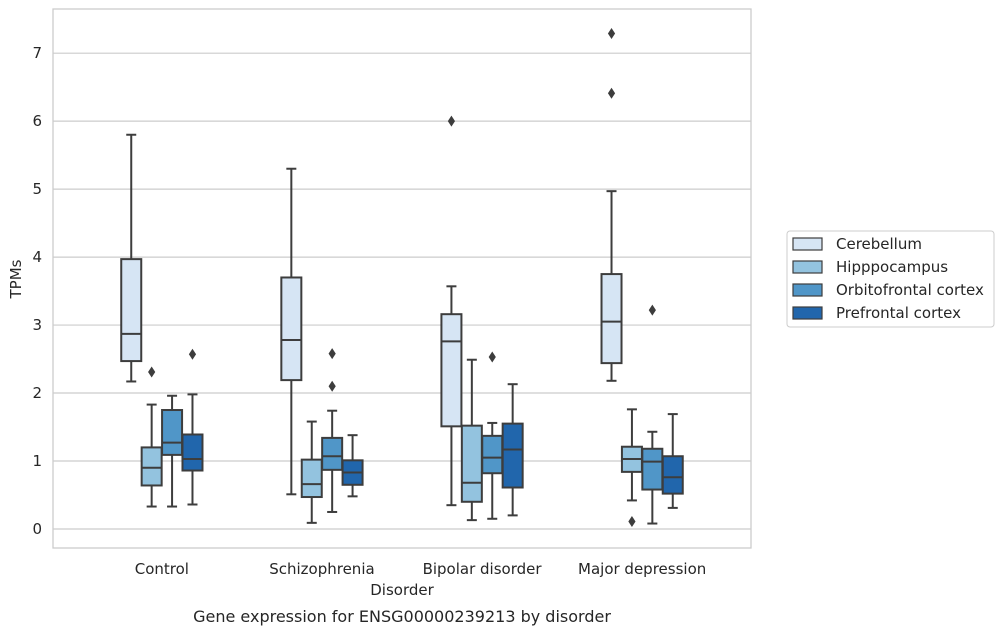  Describe the element at coordinates (892, 267) in the screenshot. I see `legend-label-1: Hipppocampus` at that location.